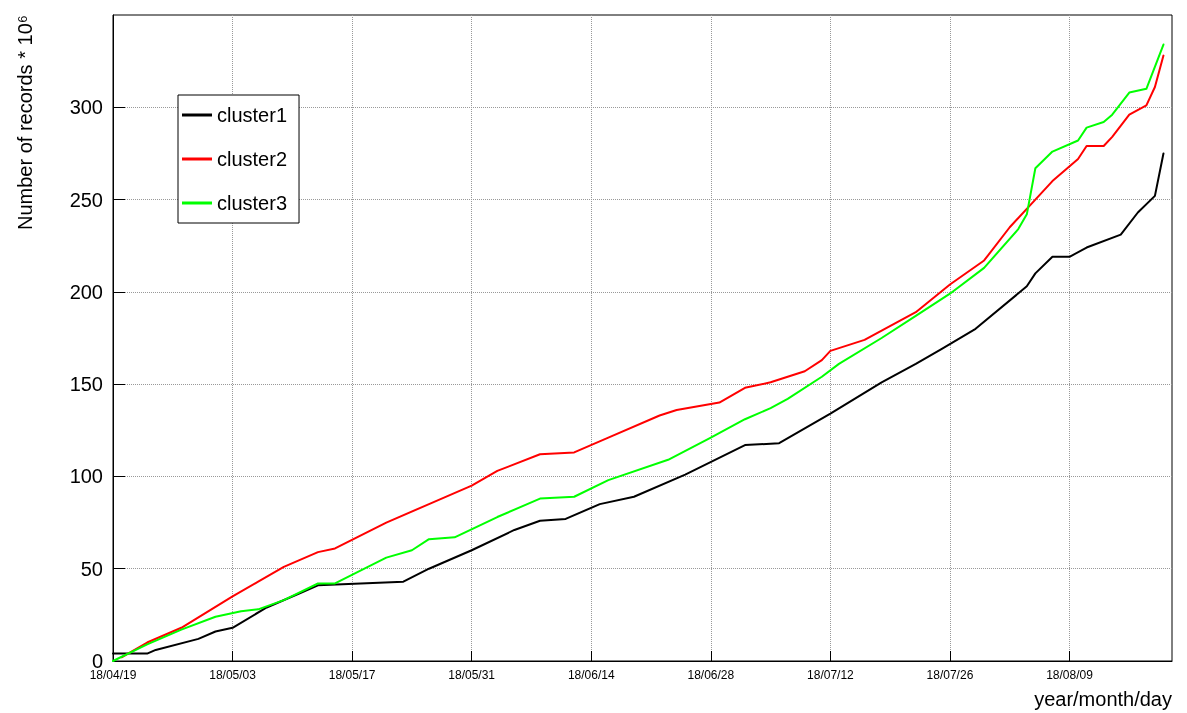 This screenshot has width=1187, height=713. What do you see at coordinates (1070, 675) in the screenshot?
I see `x-tick-label: 18/08/09` at bounding box center [1070, 675].